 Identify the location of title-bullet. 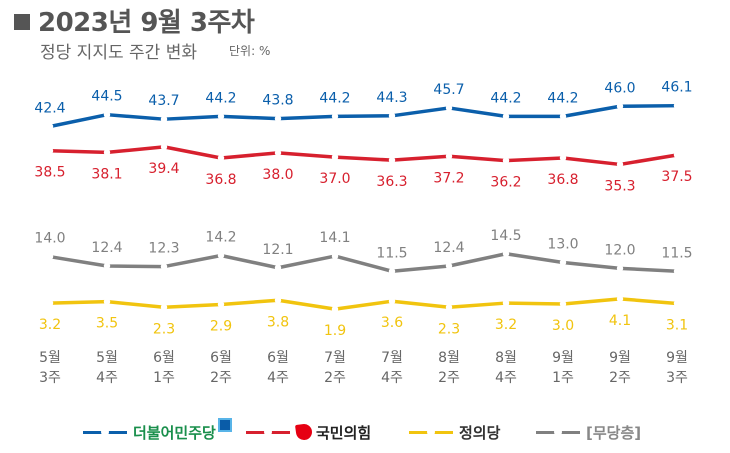
(22, 22).